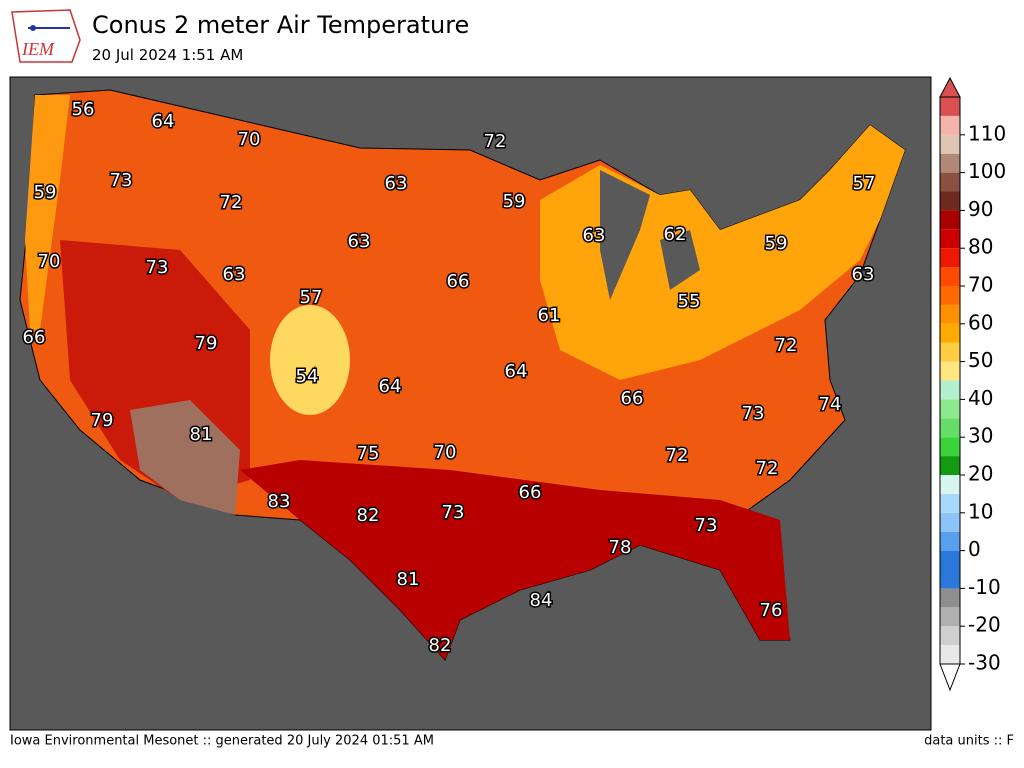  I want to click on region-rockies, so click(310, 360).